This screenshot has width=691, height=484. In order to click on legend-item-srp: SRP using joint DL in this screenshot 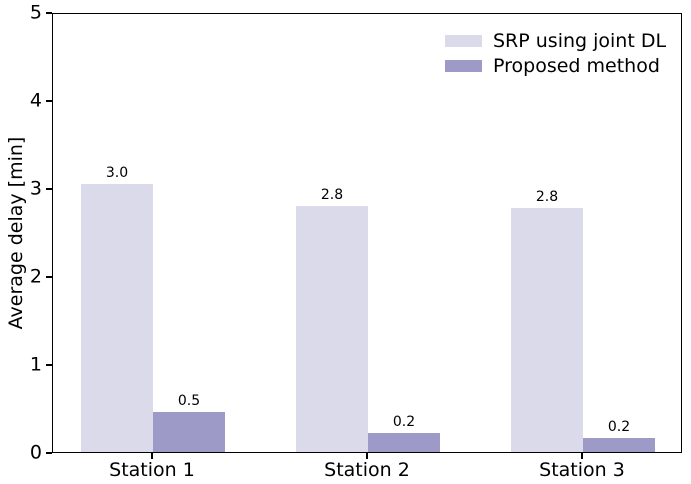, I will do `click(555, 41)`.